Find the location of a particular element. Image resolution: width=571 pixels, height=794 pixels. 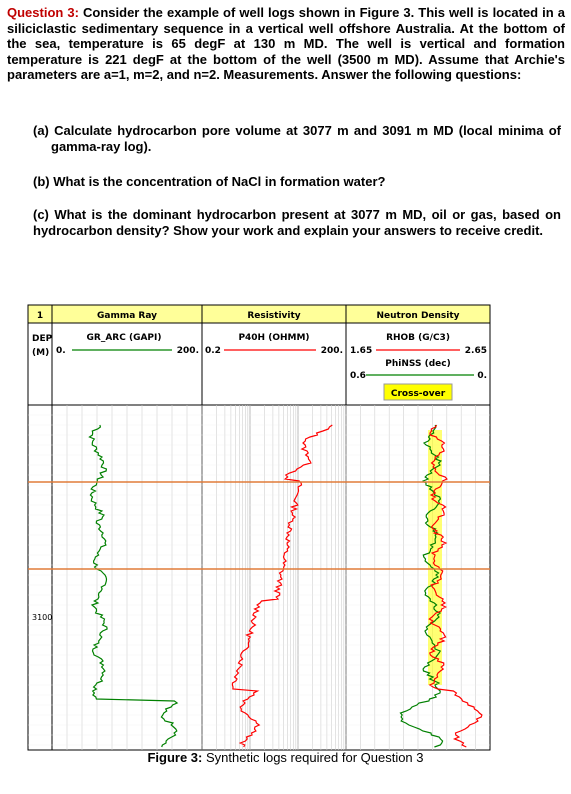

resistivity-scale-min: 0.2 is located at coordinates (213, 351).